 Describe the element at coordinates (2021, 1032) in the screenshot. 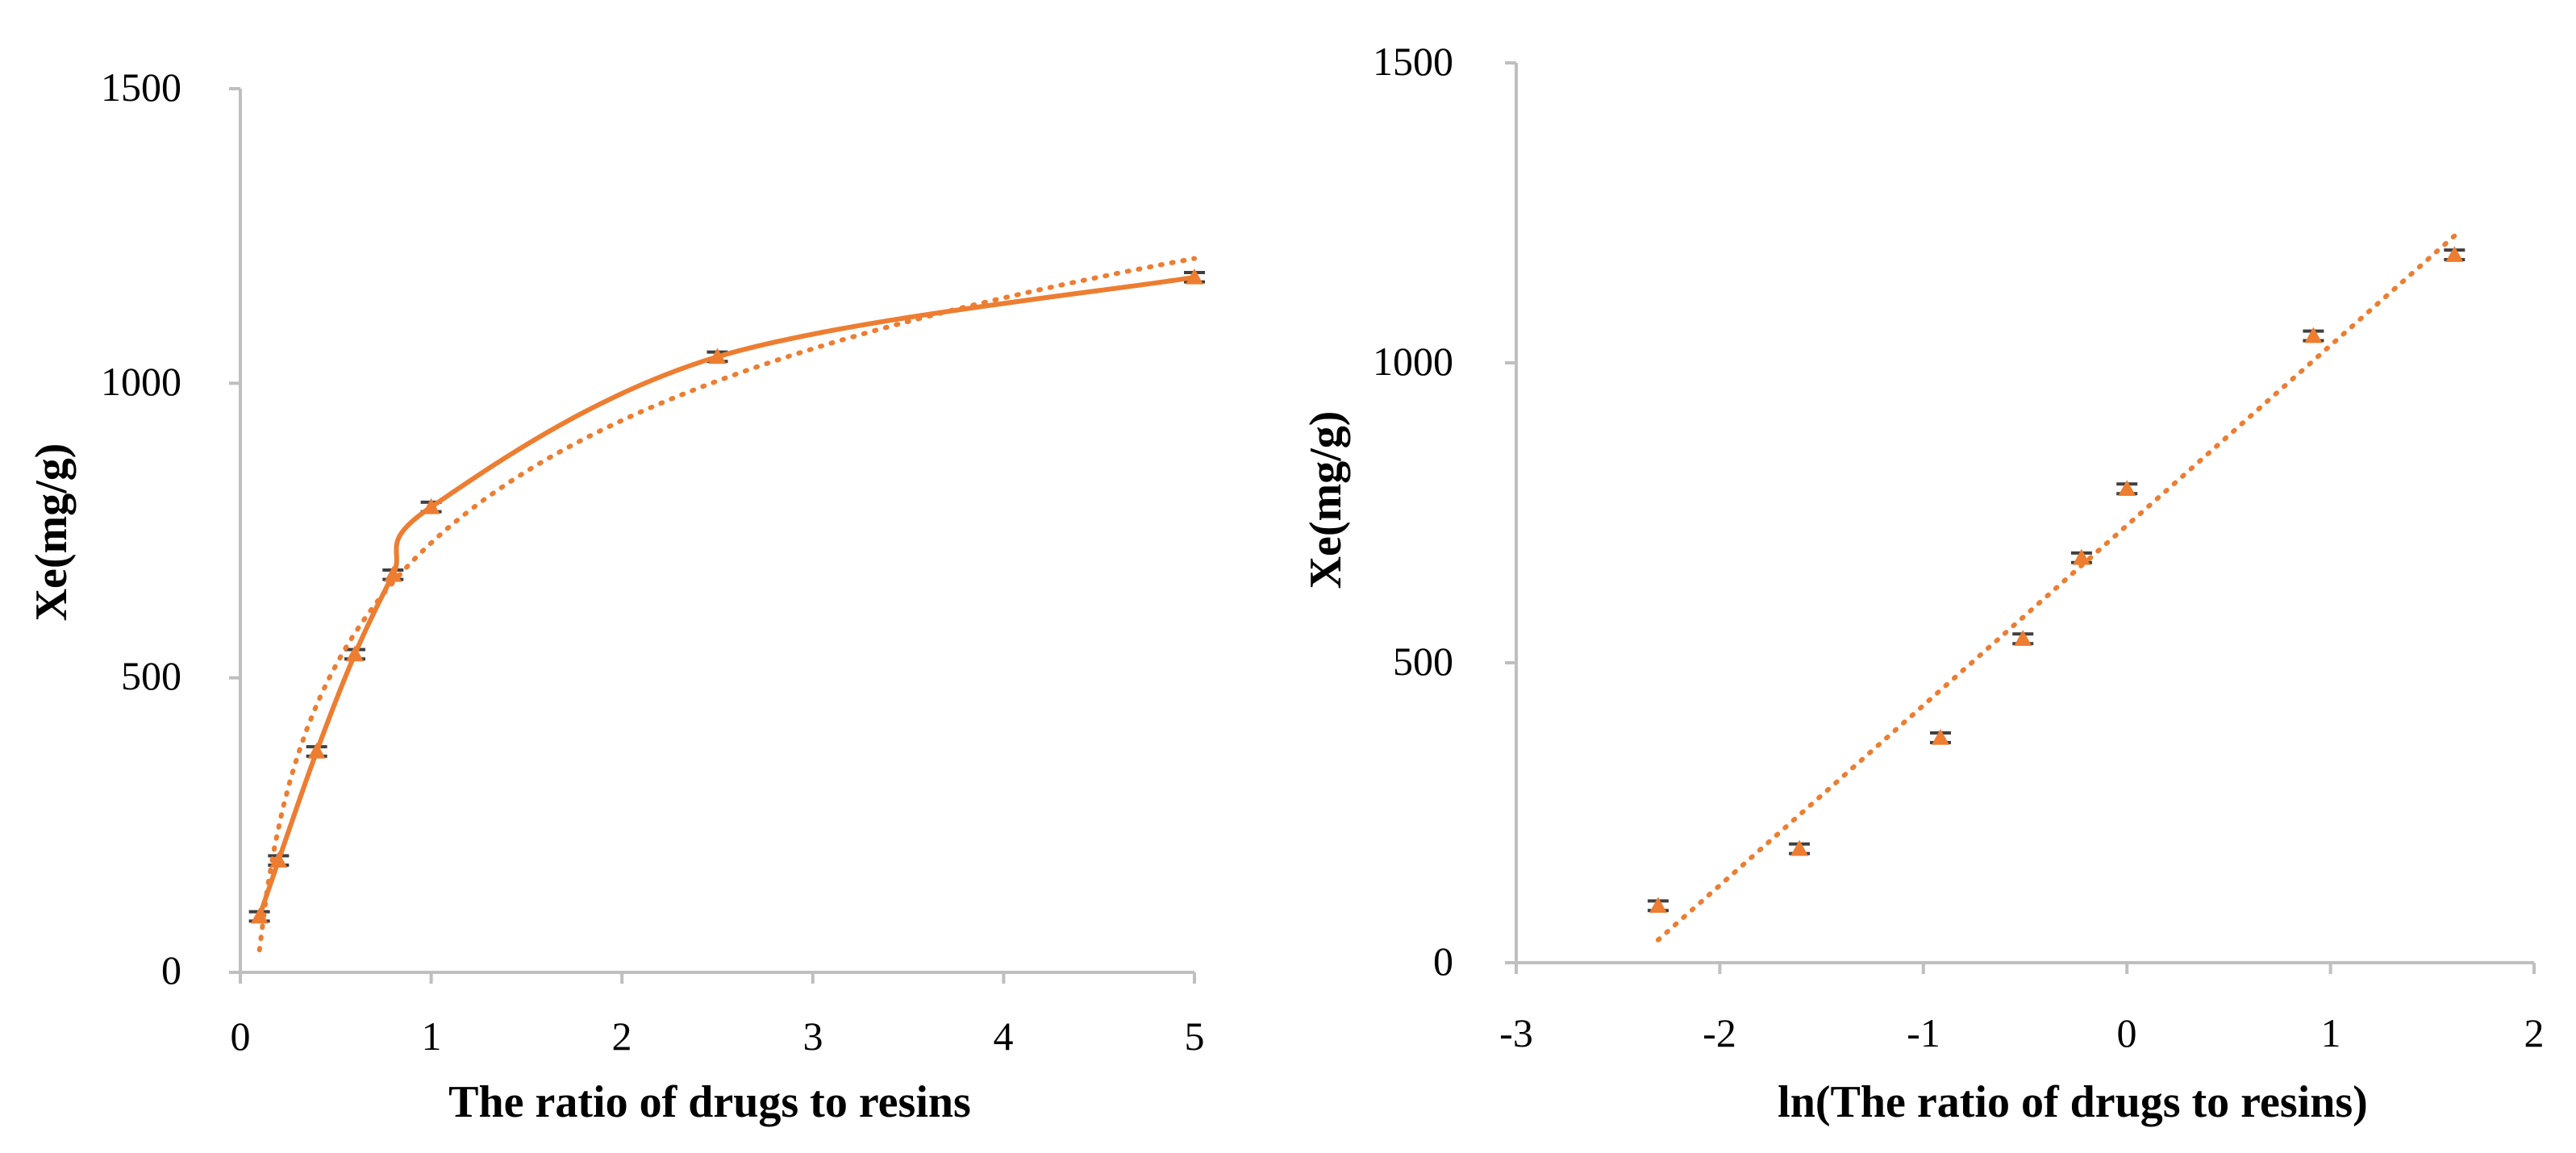

I see `chart-right-x-ticks: -3 -2 -1 0 1 2` at that location.